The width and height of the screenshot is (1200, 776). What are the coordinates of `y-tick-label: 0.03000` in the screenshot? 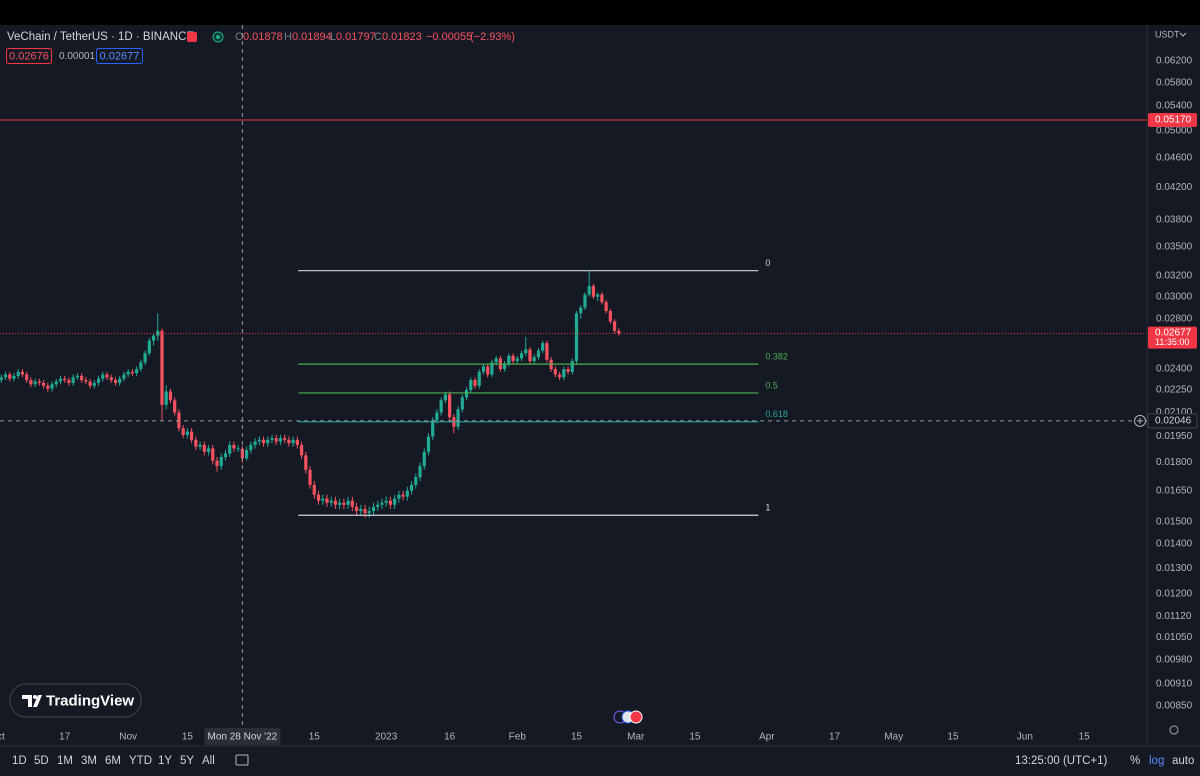 It's located at (1174, 296).